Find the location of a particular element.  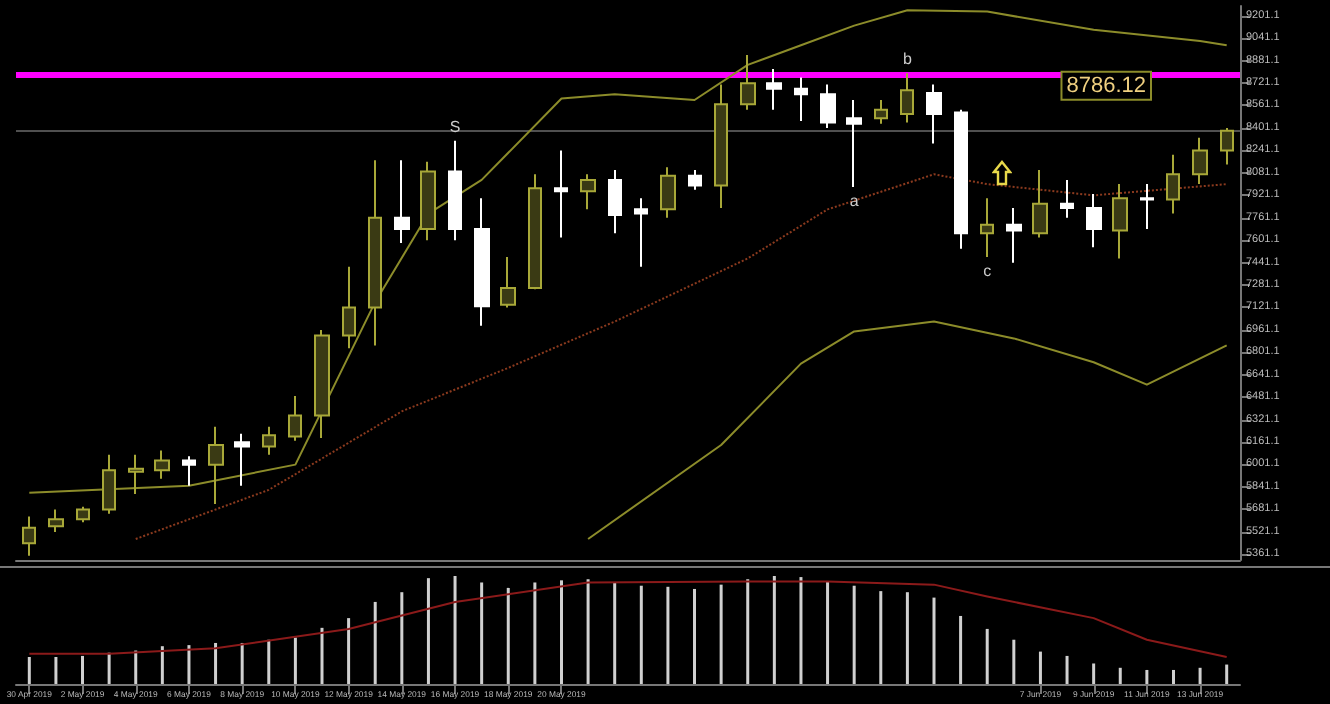

annotation: a is located at coordinates (854, 200).